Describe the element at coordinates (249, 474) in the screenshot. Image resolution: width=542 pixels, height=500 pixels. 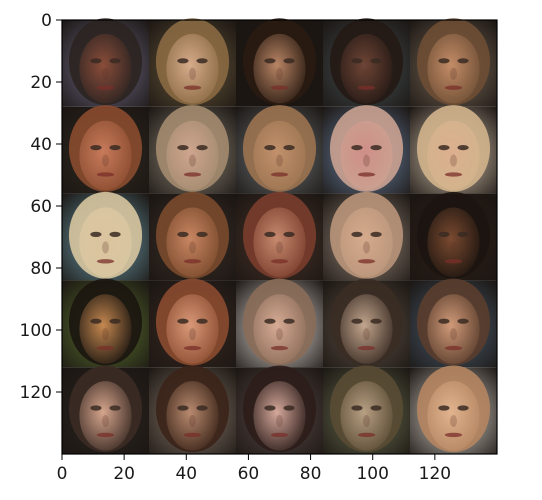
I see `x-tick-label: 60` at that location.